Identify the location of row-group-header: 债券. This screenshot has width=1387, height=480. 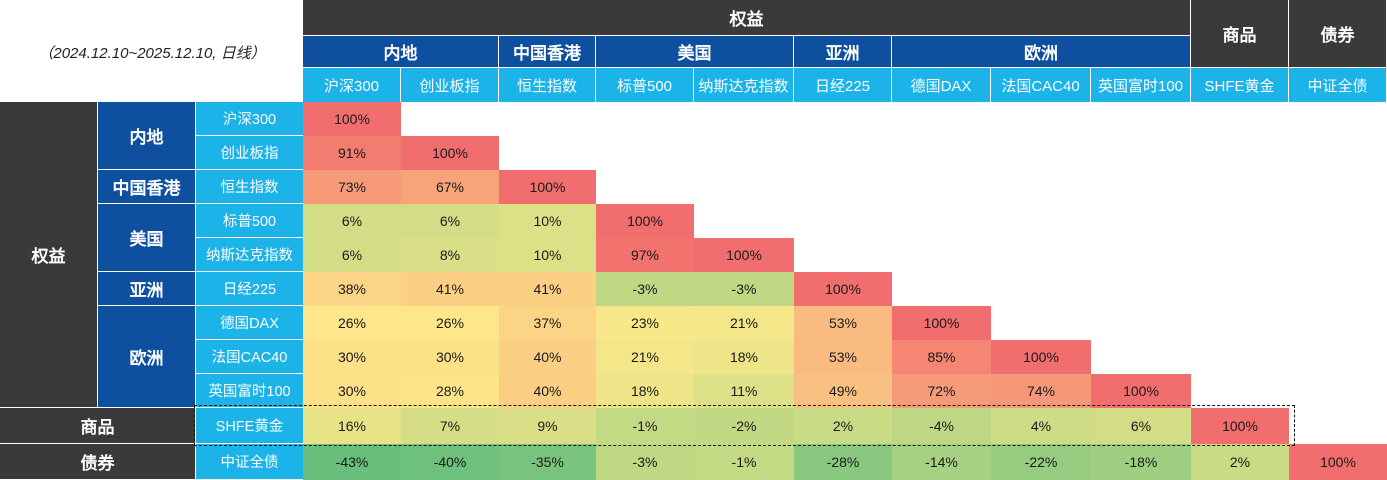
(98, 462).